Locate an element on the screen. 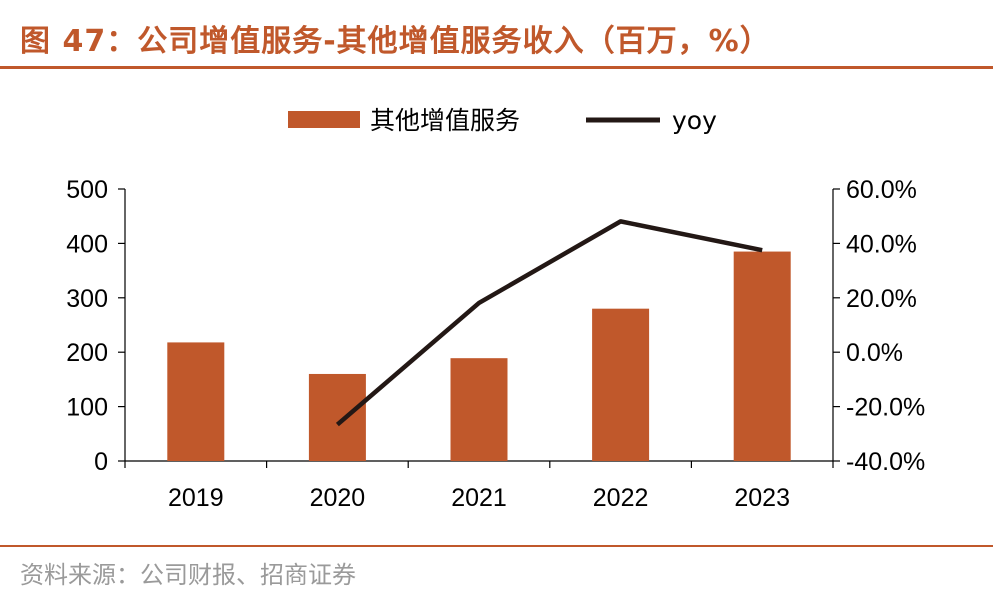 This screenshot has width=993, height=606. bar-2020 is located at coordinates (337, 417).